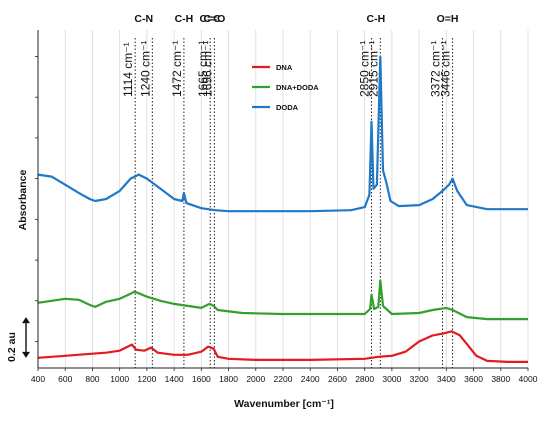 The width and height of the screenshot is (550, 421). What do you see at coordinates (211, 19) in the screenshot?
I see `band-group-label: C=C` at bounding box center [211, 19].